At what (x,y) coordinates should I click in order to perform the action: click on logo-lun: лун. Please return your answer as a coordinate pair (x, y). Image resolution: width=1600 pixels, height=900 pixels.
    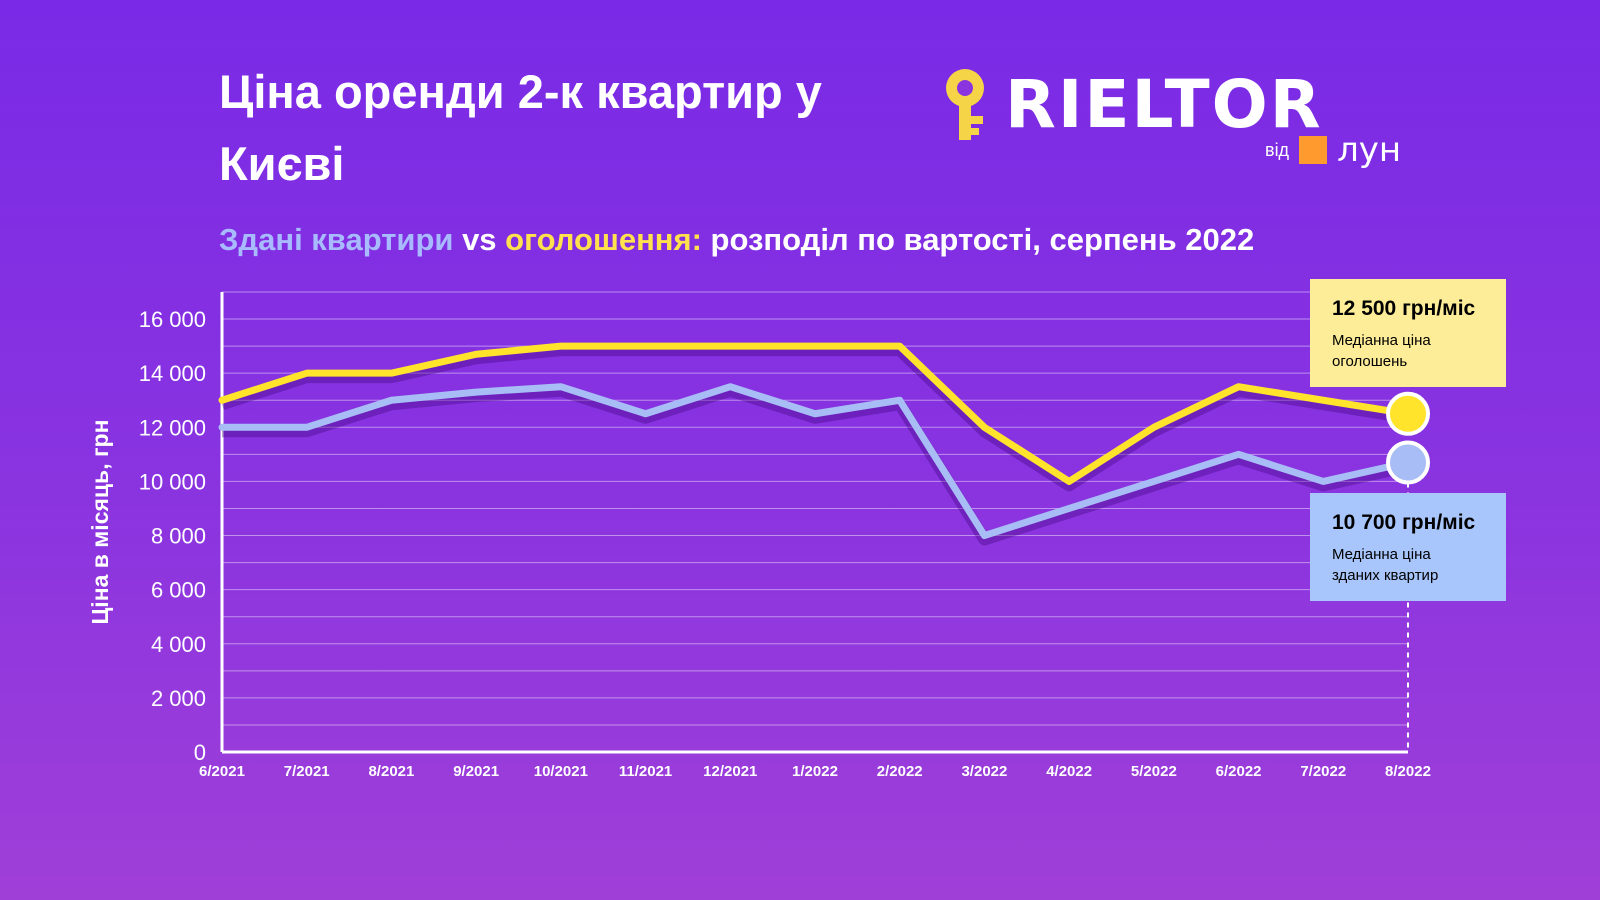
    Looking at the image, I should click on (1369, 150).